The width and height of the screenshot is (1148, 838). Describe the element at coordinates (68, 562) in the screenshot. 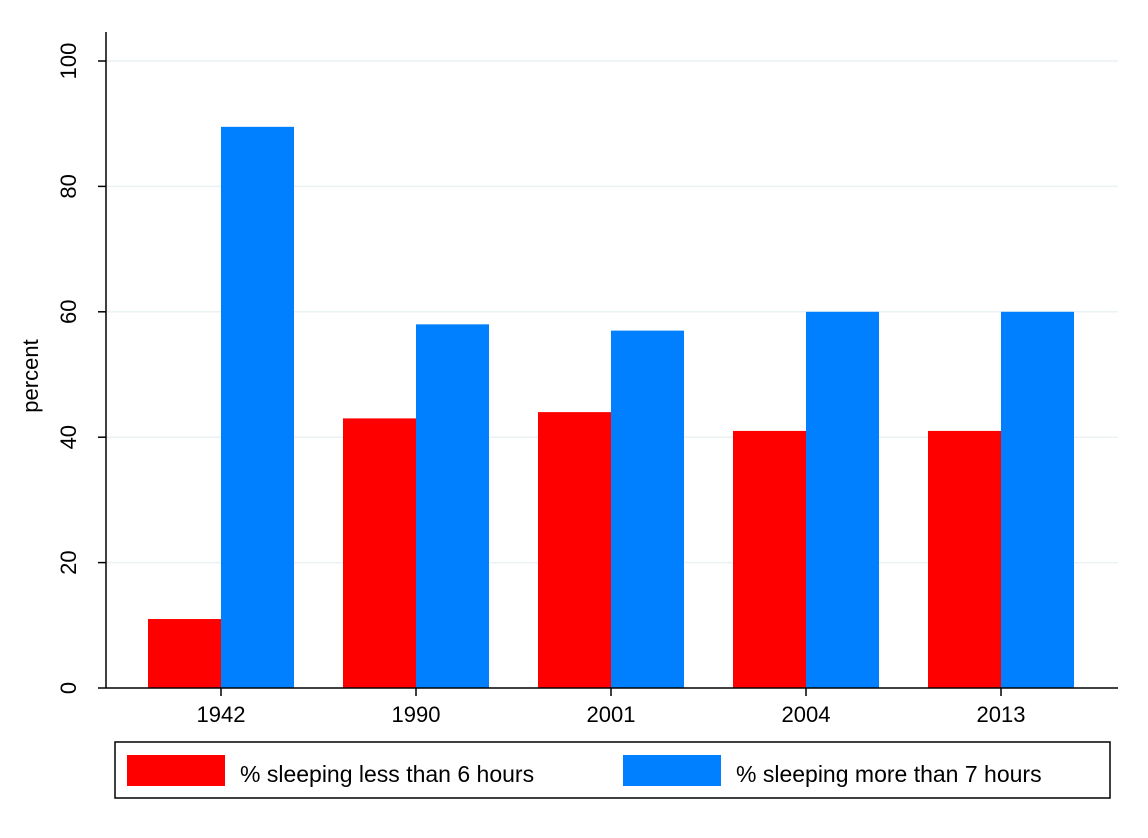

I see `y-tick-label: 20` at that location.